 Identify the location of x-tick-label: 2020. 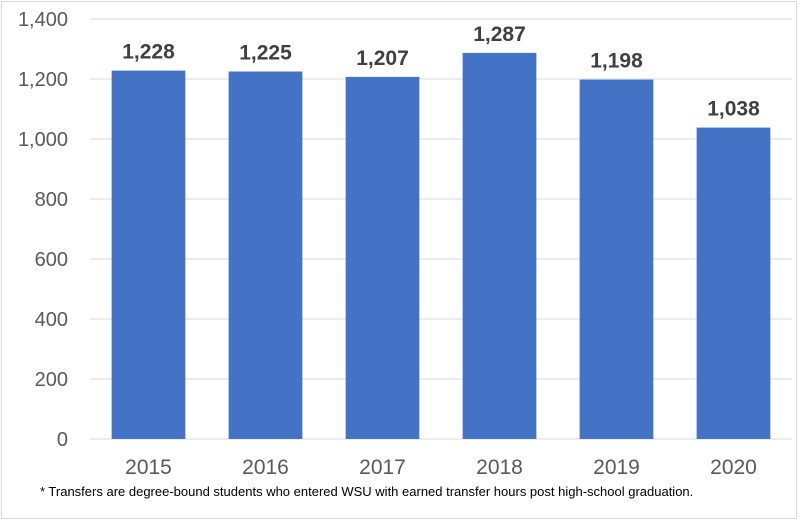
(733, 467).